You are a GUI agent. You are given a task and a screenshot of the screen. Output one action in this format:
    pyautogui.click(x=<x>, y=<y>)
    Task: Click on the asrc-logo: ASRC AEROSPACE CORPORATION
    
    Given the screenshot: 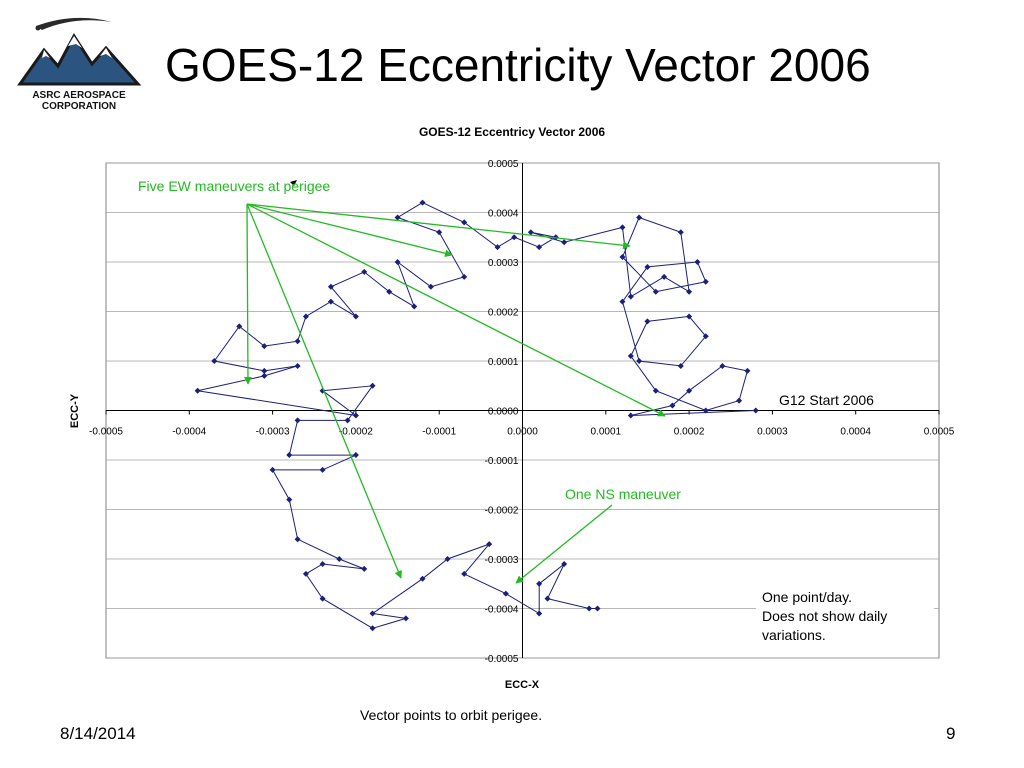 What is the action you would take?
    pyautogui.click(x=79, y=64)
    